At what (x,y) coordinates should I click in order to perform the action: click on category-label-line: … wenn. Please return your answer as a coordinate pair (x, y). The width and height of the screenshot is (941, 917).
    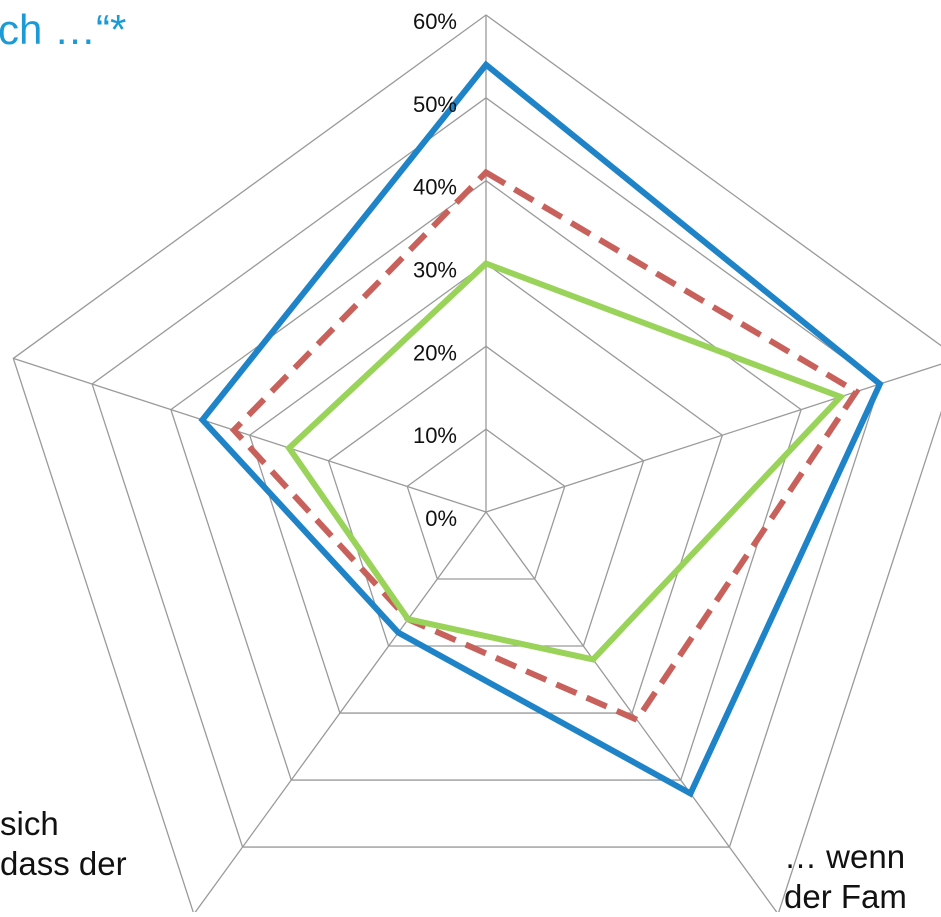
    Looking at the image, I should click on (845, 856).